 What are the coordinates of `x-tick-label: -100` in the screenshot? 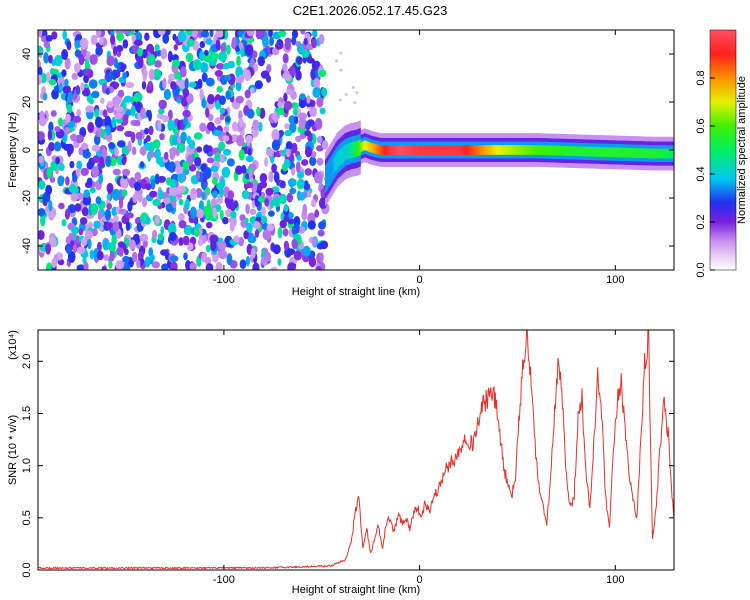 It's located at (224, 580).